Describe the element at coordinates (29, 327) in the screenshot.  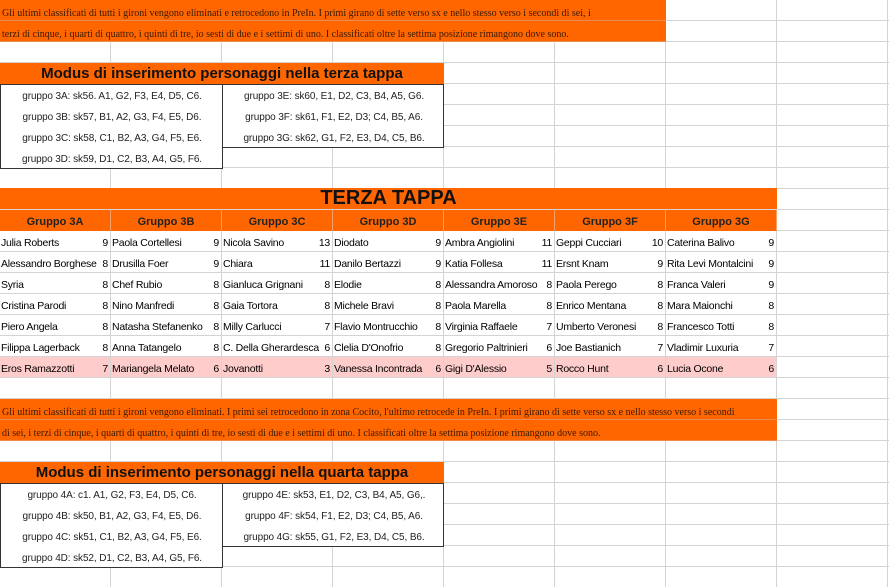
I see `contestant-name: Piero Angela` at that location.